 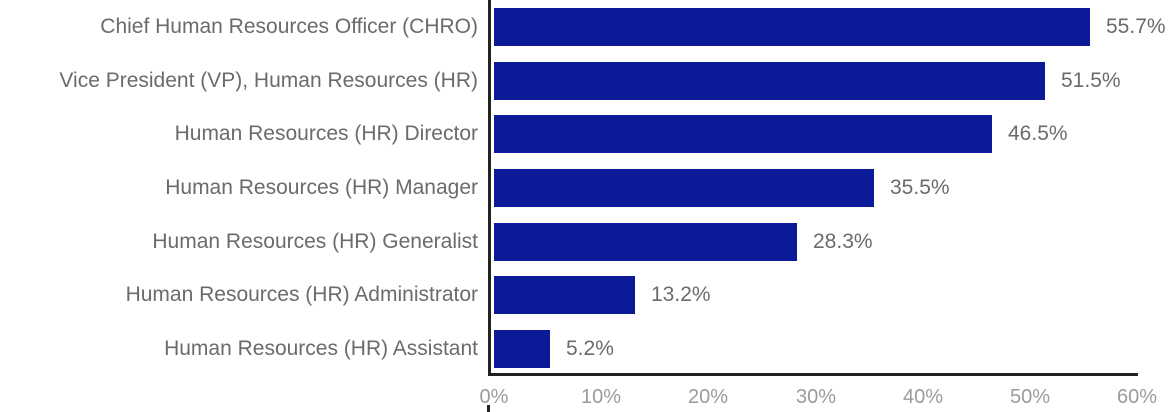 I want to click on x-tick-label: 10%, so click(x=601, y=397).